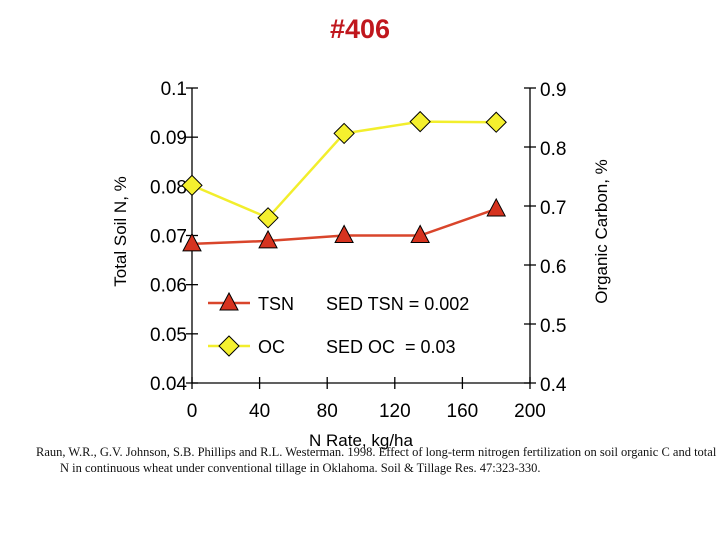 The width and height of the screenshot is (720, 540). I want to click on y-tick-label: 0.09, so click(168, 138).